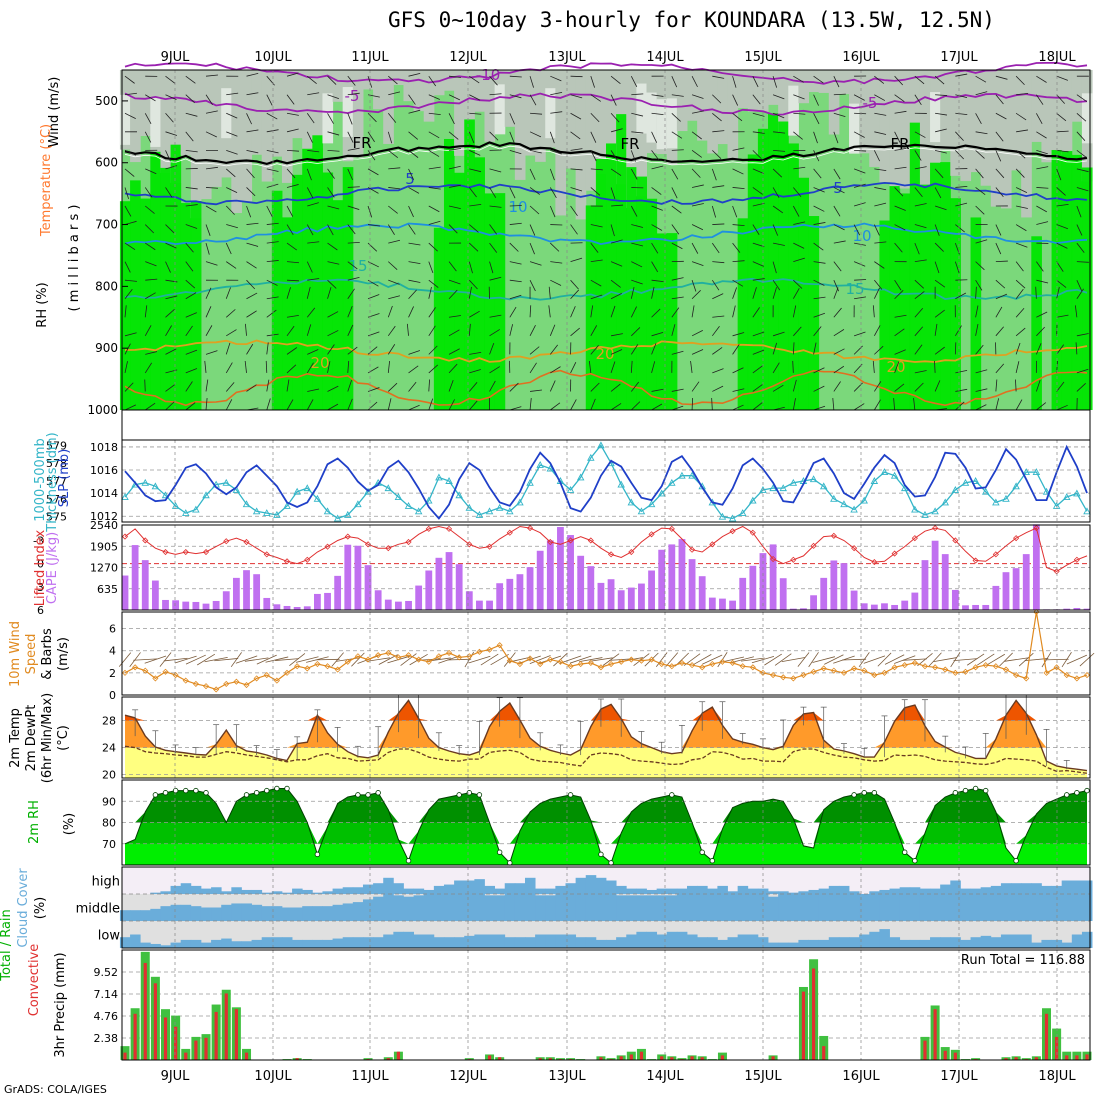 Image resolution: width=1100 pixels, height=1100 pixels. I want to click on li-point, so click(1036, 528).